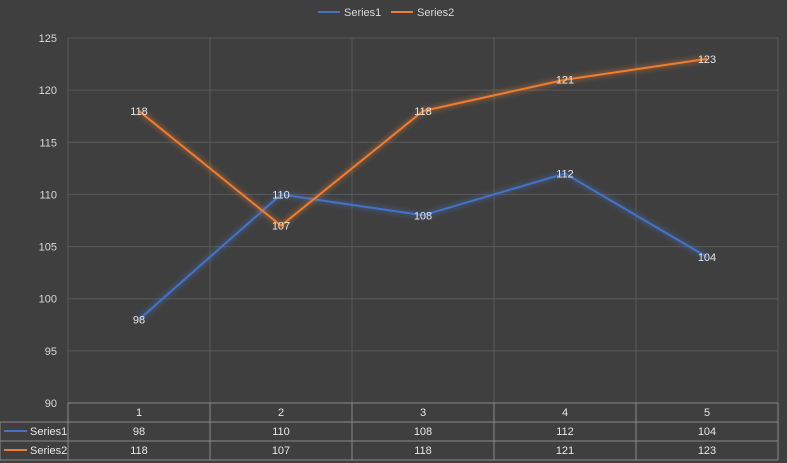  I want to click on table-cell: 98, so click(139, 432).